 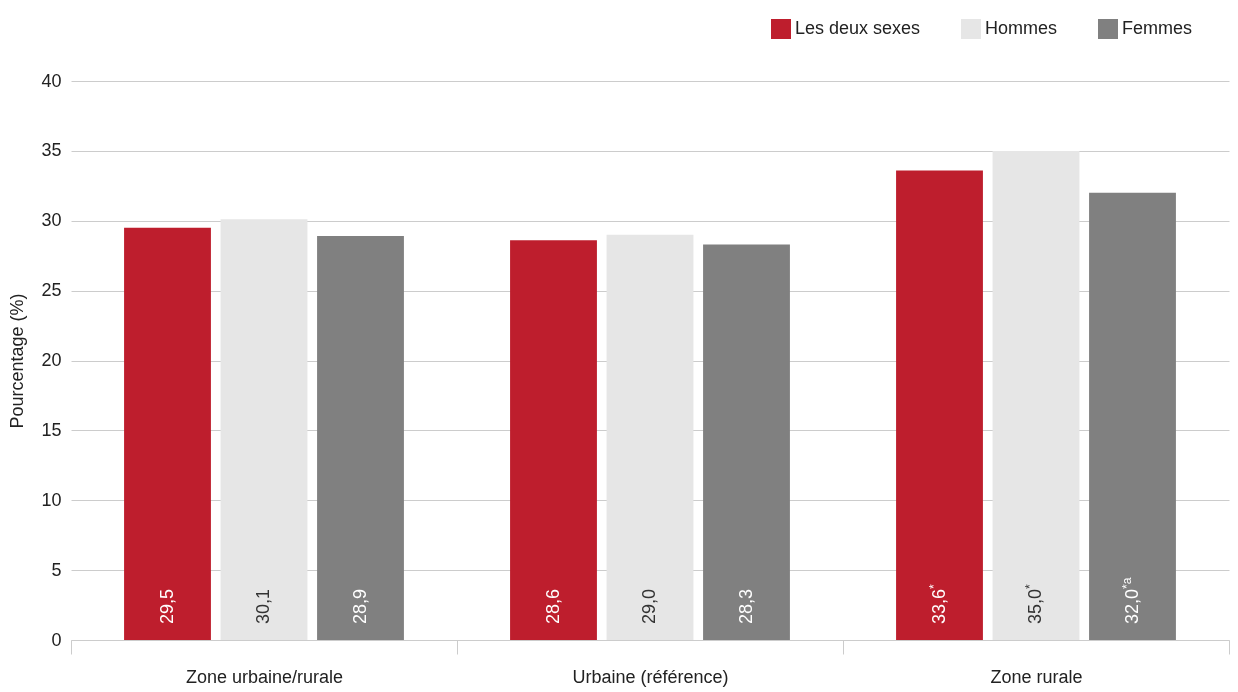 I want to click on data-label: 28,3, so click(x=745, y=606).